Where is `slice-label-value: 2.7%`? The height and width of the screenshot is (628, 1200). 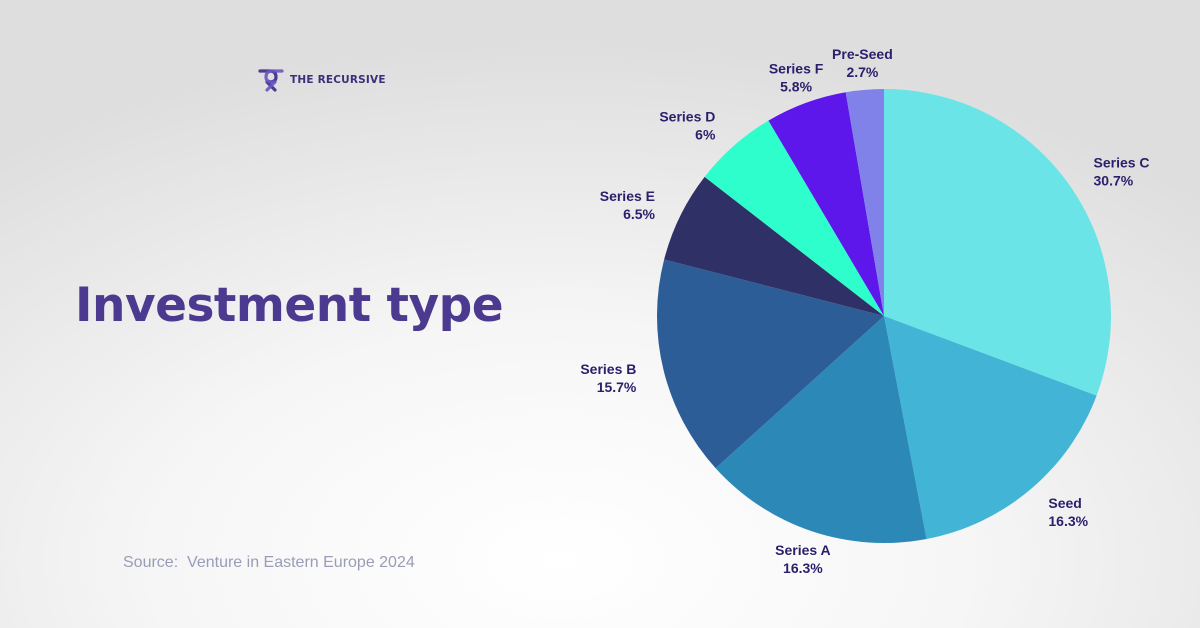 slice-label-value: 2.7% is located at coordinates (862, 72).